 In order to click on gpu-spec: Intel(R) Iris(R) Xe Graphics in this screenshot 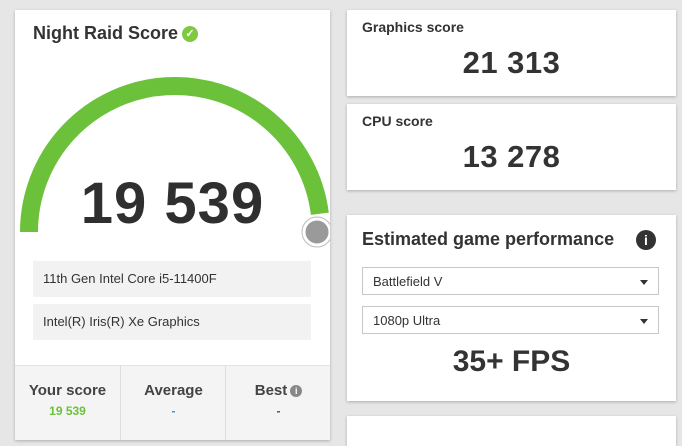, I will do `click(172, 322)`.